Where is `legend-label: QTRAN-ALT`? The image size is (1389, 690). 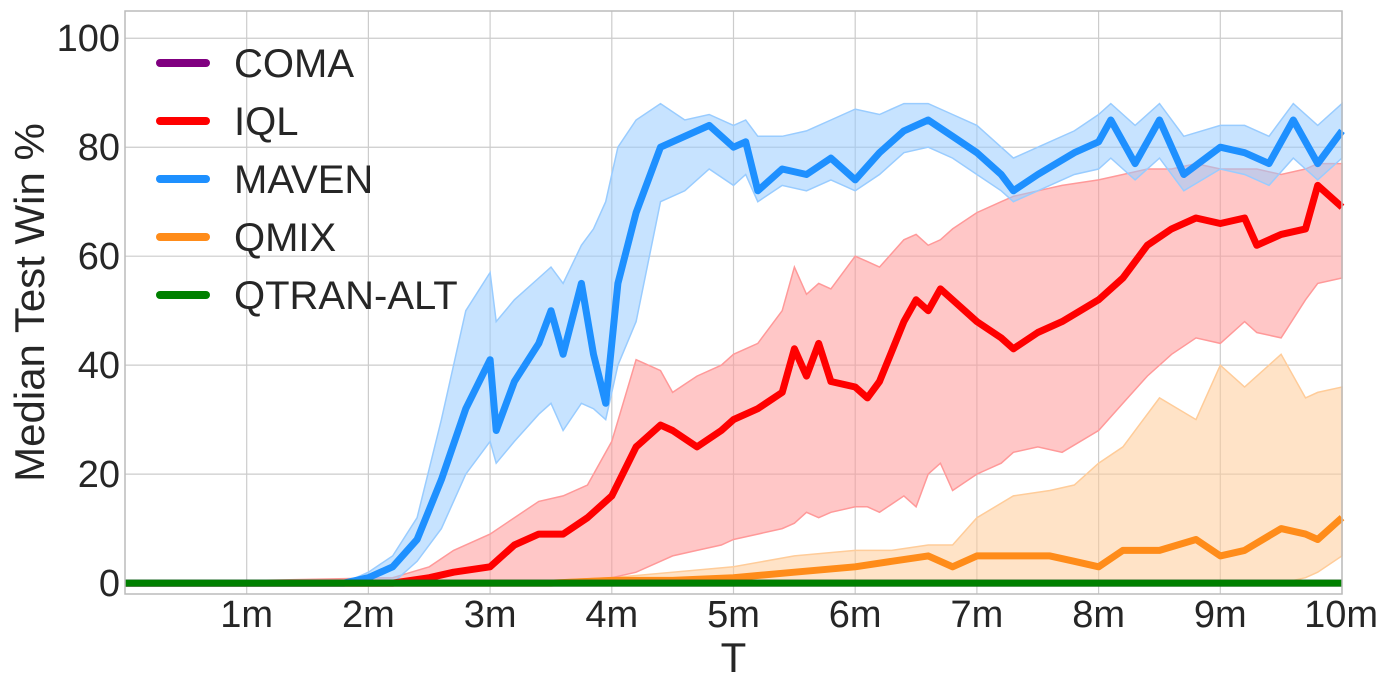
legend-label: QTRAN-ALT is located at coordinates (346, 296).